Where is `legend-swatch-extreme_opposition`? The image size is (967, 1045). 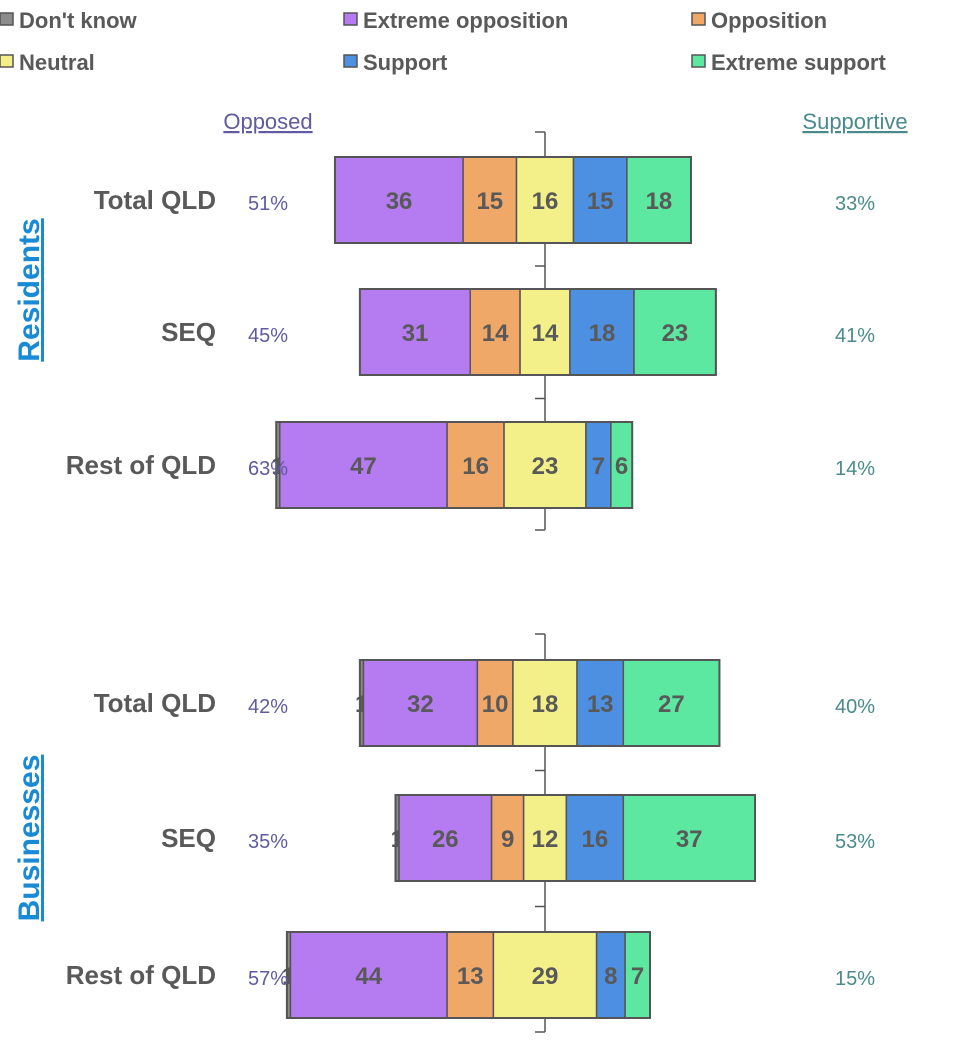
legend-swatch-extreme_opposition is located at coordinates (350, 19).